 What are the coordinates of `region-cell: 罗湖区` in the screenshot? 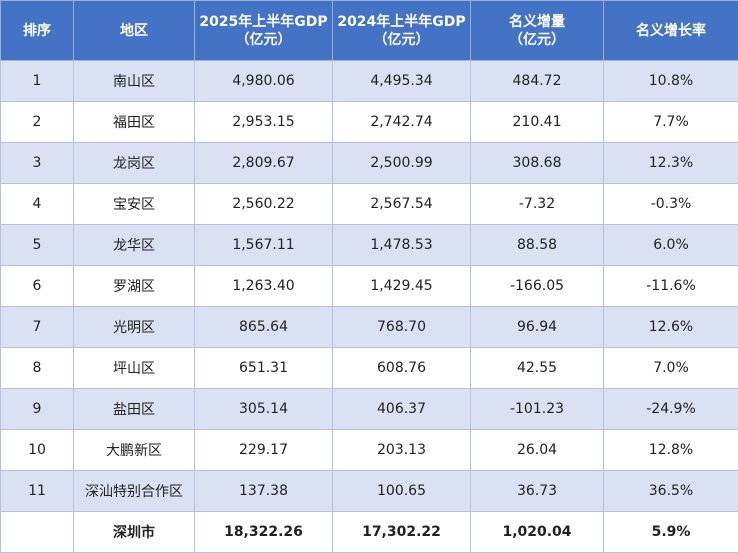 It's located at (134, 286).